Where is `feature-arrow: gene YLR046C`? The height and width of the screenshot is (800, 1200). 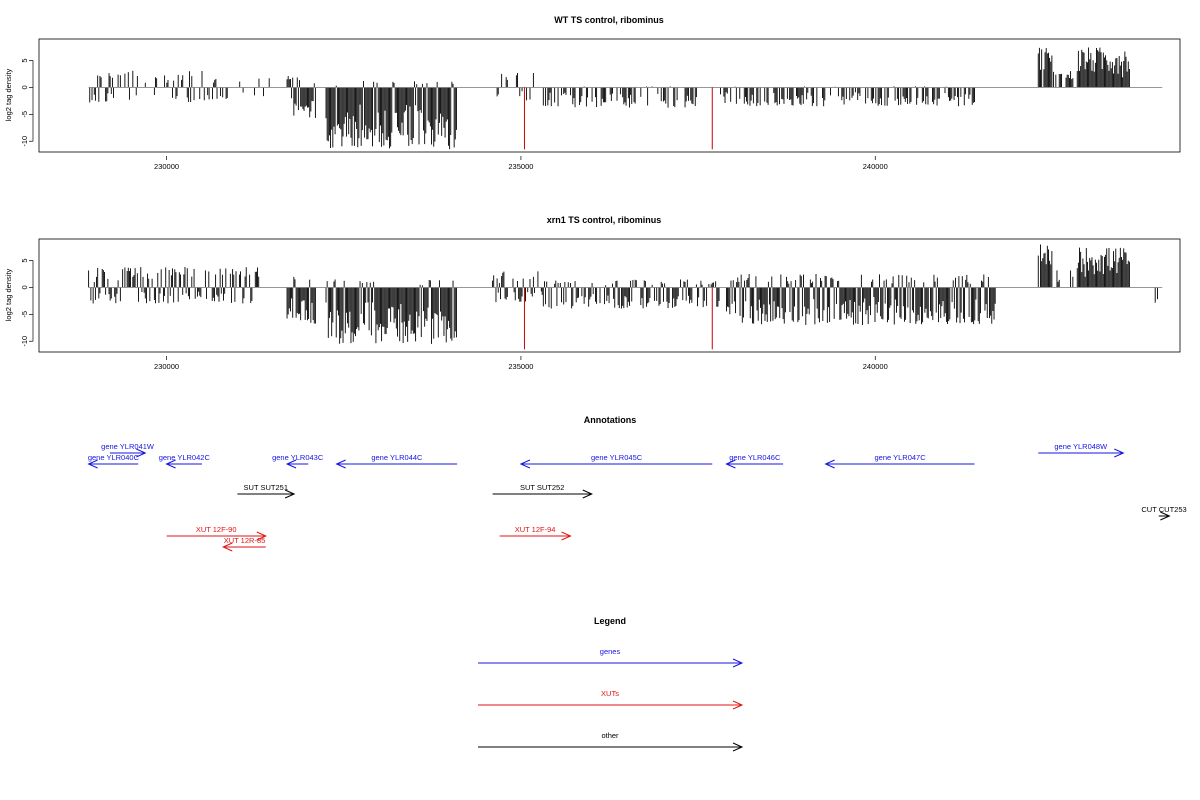 feature-arrow: gene YLR046C is located at coordinates (754, 461).